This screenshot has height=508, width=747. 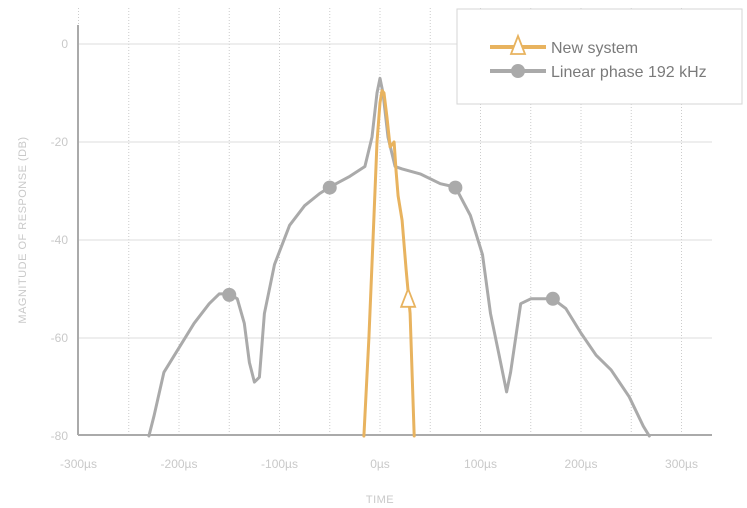 I want to click on y-axis-label: MAGNITUDE OF RESPONSE (DB), so click(x=23, y=229).